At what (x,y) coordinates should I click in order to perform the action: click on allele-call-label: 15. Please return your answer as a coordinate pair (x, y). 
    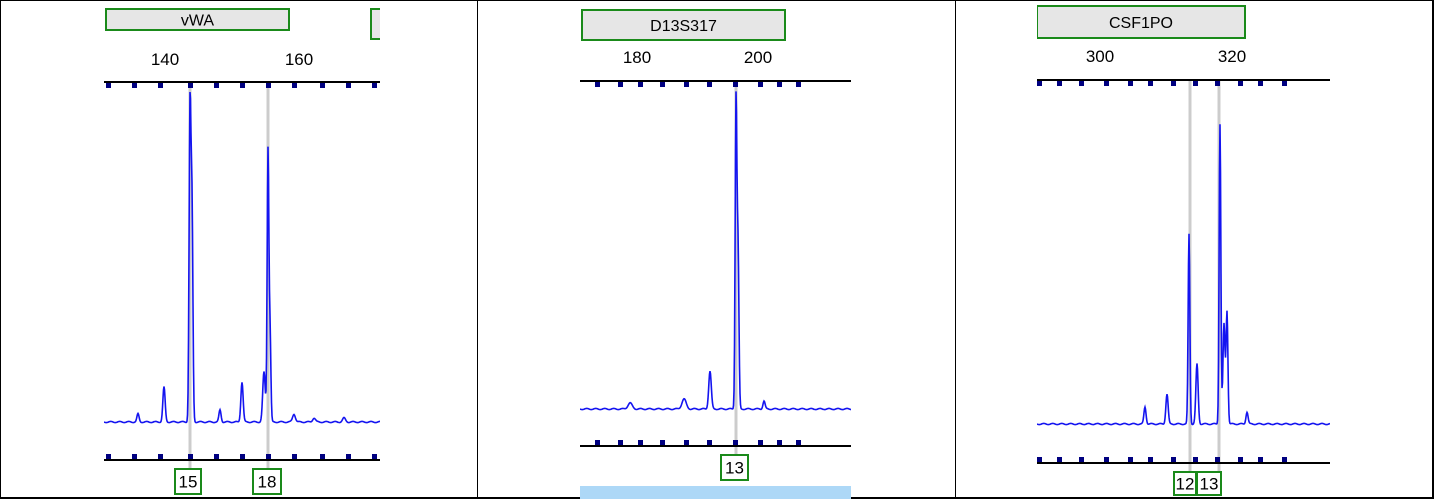
    Looking at the image, I should click on (188, 482).